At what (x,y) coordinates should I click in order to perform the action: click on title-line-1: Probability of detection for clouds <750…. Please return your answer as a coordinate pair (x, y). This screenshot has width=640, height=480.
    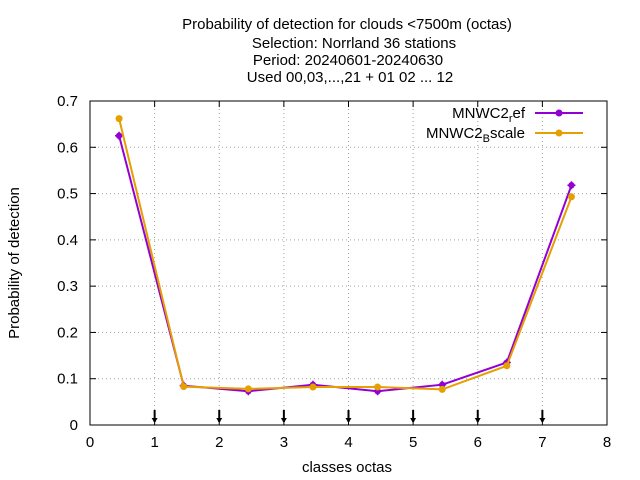
    Looking at the image, I should click on (347, 24).